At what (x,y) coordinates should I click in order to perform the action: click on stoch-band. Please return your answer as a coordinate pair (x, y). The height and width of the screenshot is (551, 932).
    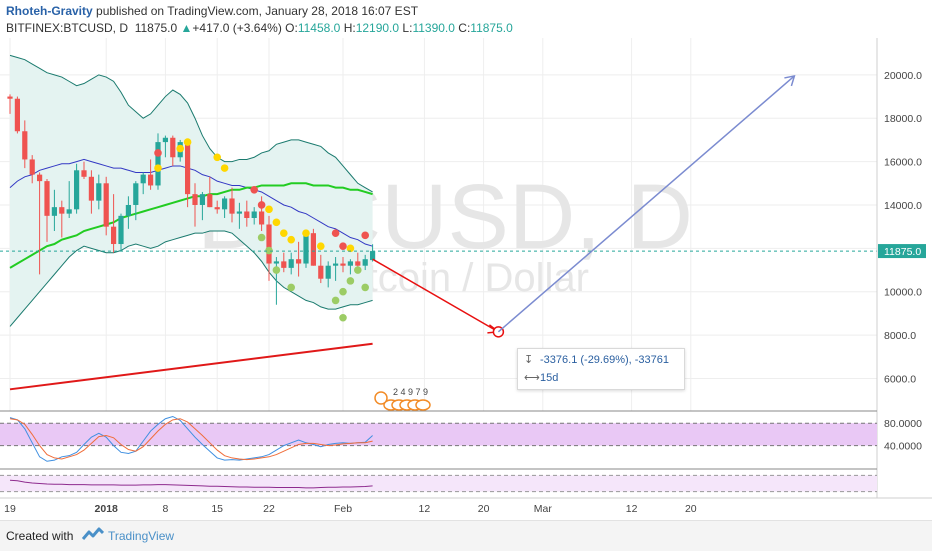
    Looking at the image, I should click on (438, 434).